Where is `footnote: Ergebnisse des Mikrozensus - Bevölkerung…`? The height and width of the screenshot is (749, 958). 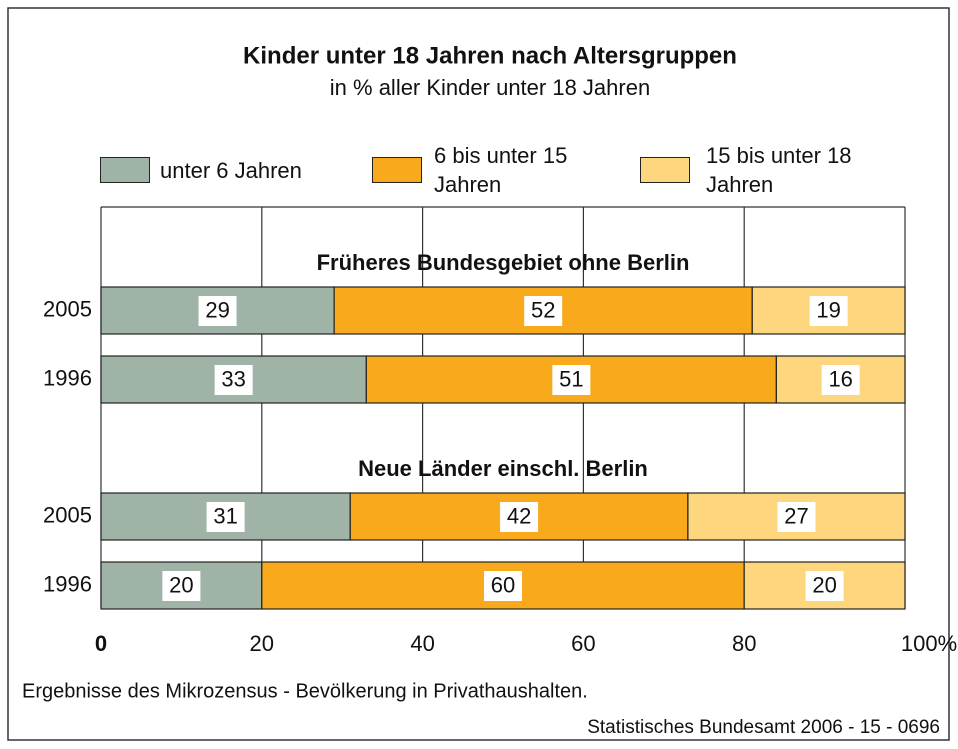
footnote: Ergebnisse des Mikrozensus - Bevölkerung… is located at coordinates (305, 691).